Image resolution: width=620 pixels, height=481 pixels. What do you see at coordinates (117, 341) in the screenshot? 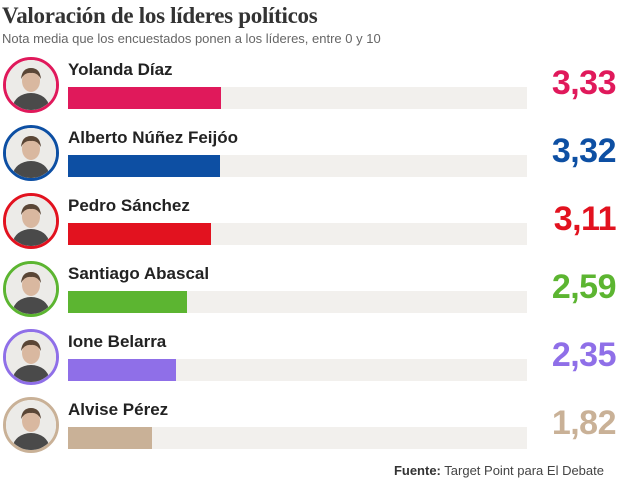
I see `category-label: Ione Belarra` at bounding box center [117, 341].